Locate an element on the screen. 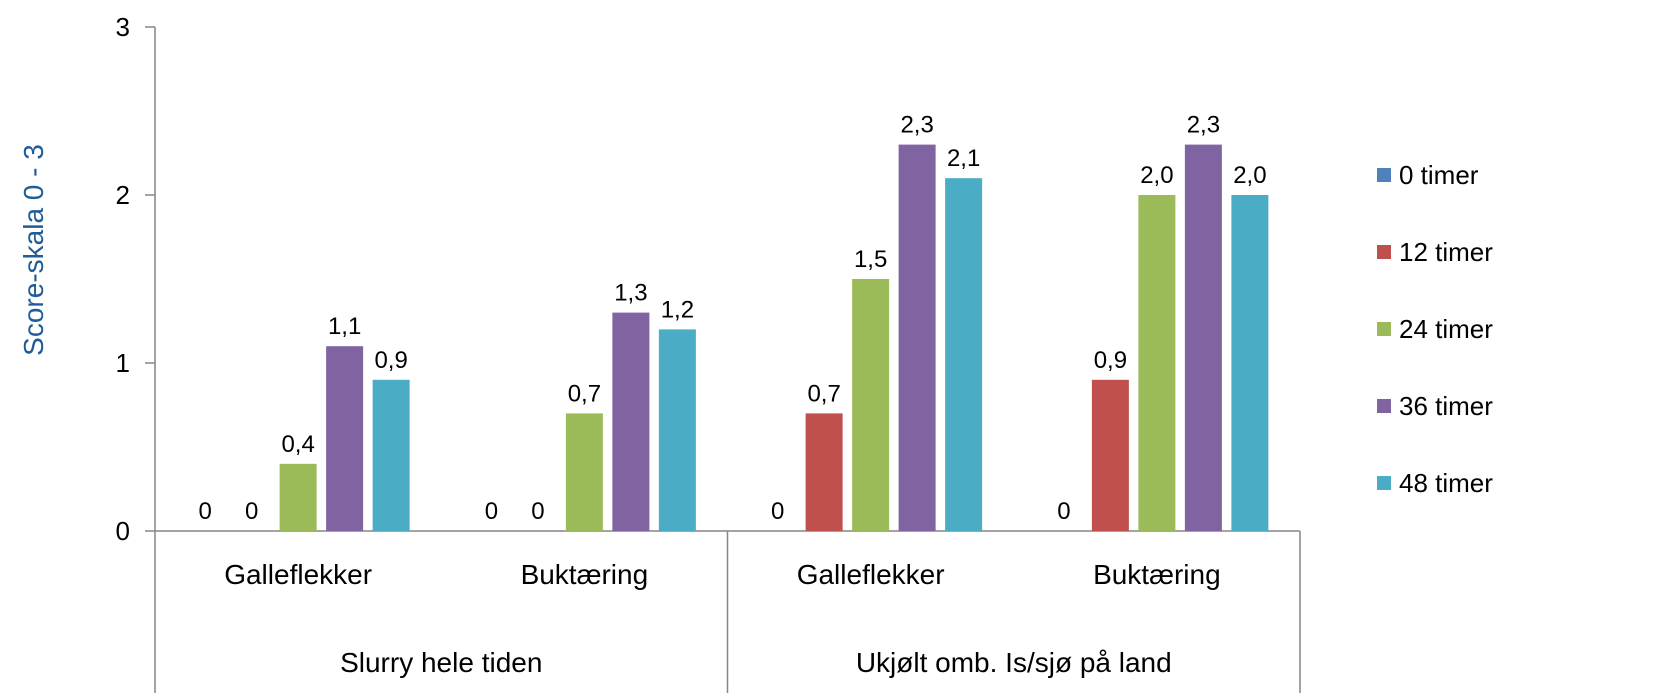  y-tick-label: 0 is located at coordinates (123, 531).